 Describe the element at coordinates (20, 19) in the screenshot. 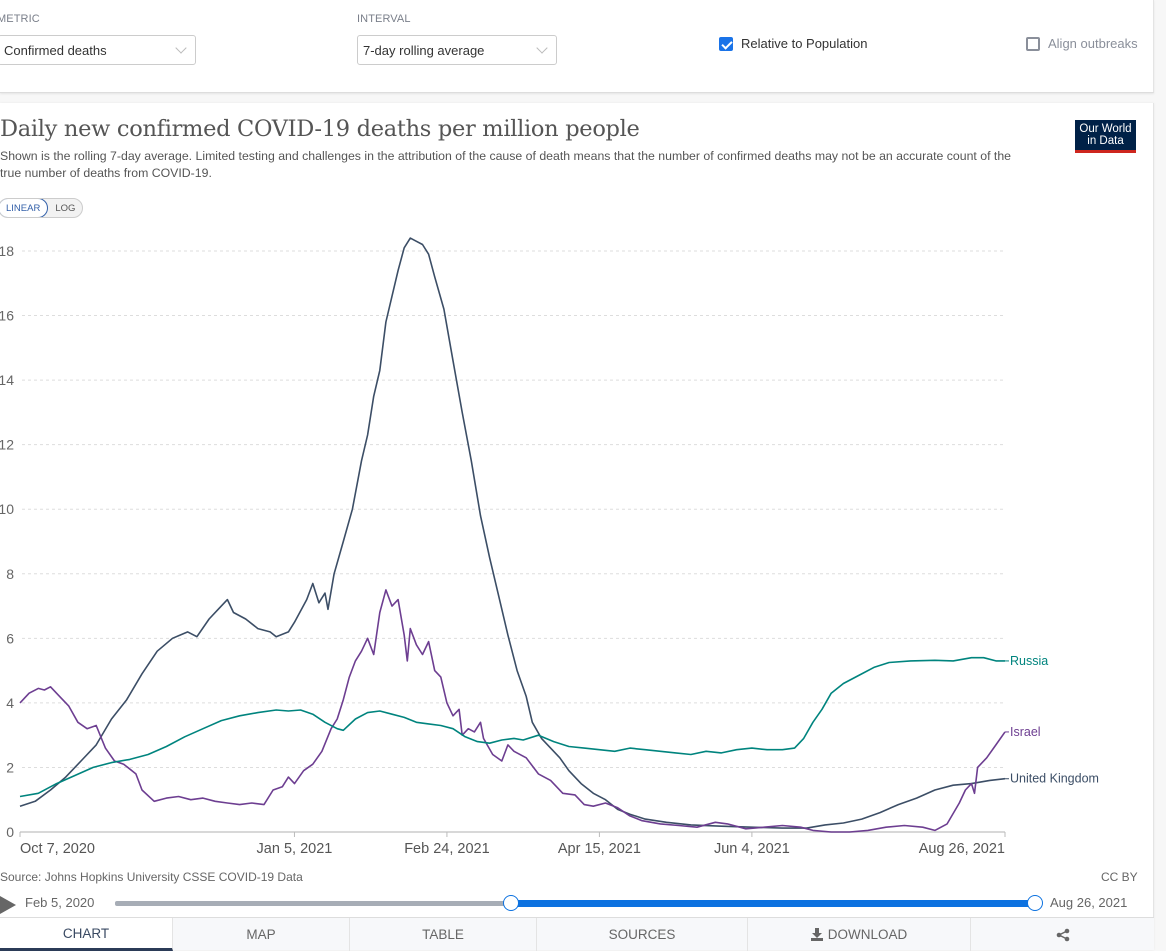

I see `metric-label: METRIC` at that location.